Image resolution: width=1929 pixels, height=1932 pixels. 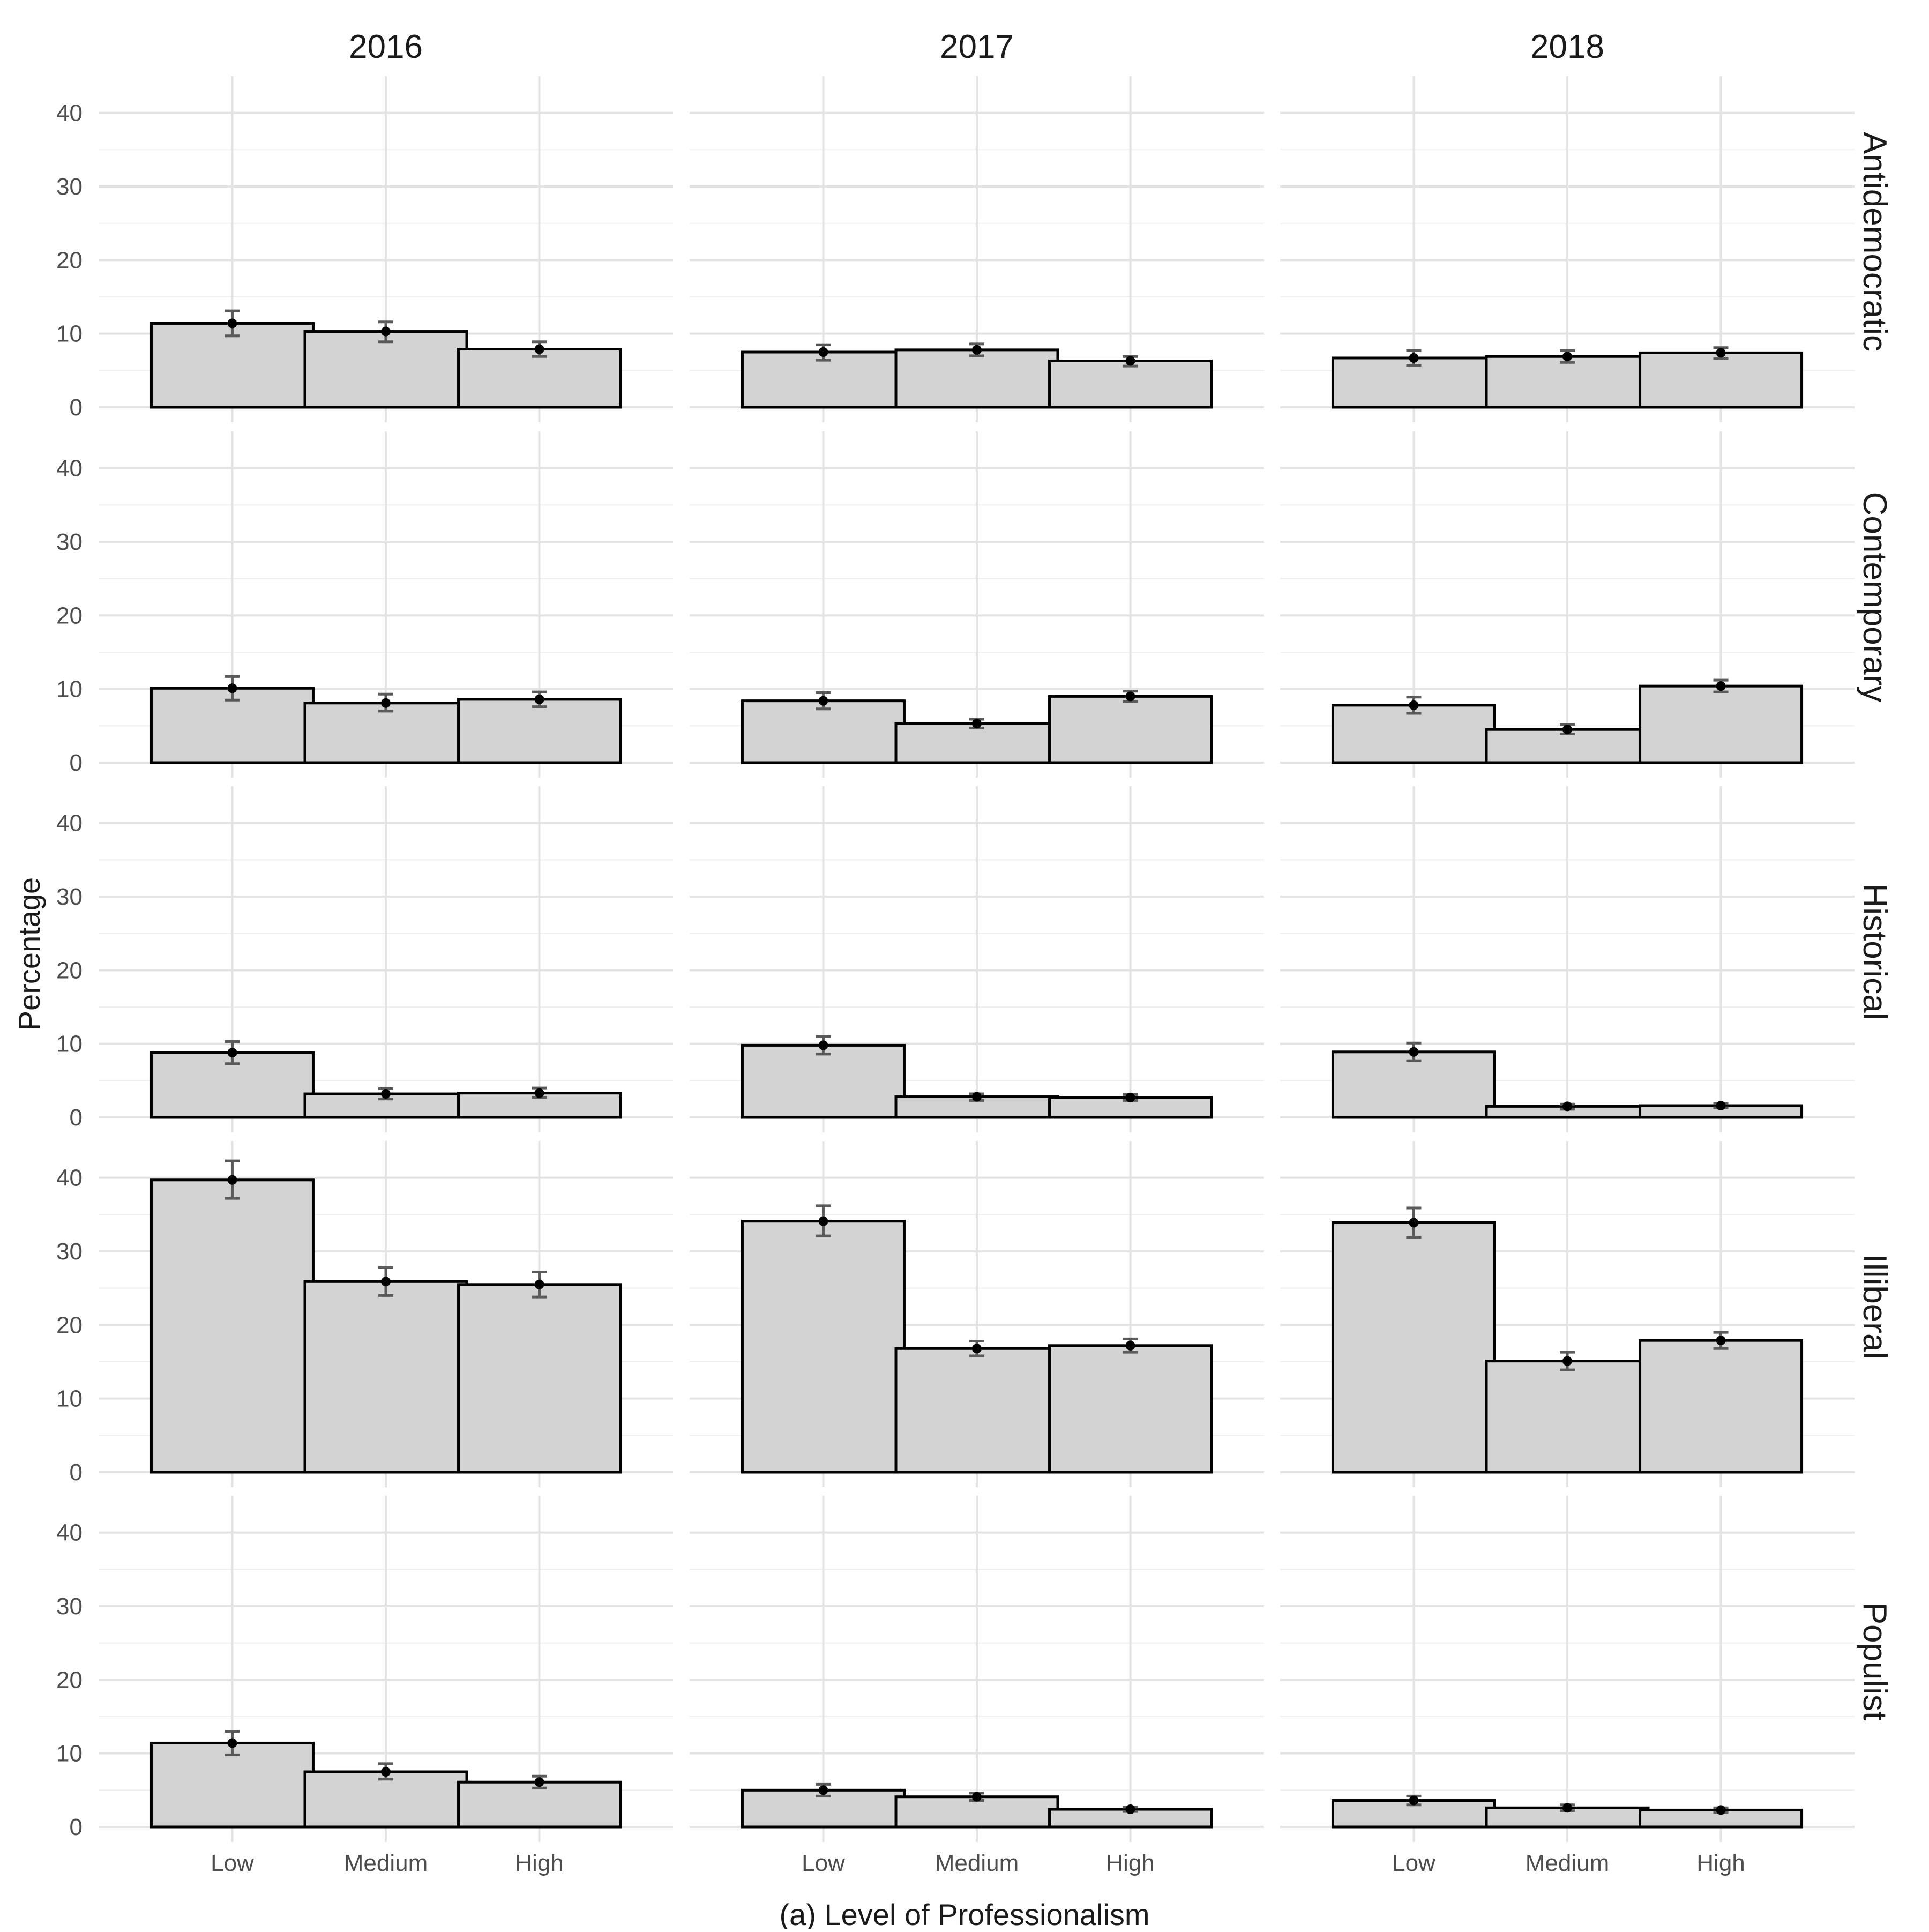 What do you see at coordinates (1721, 353) in the screenshot?
I see `bar-antidemocratic-2018-high-point` at bounding box center [1721, 353].